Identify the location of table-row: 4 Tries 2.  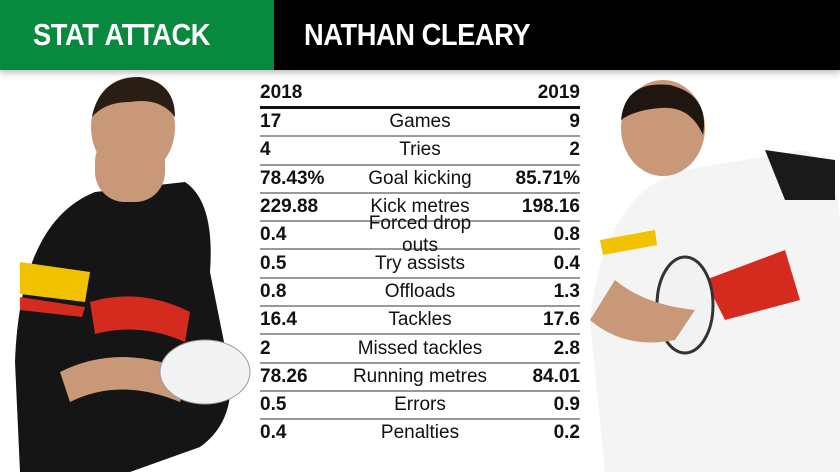
(420, 151).